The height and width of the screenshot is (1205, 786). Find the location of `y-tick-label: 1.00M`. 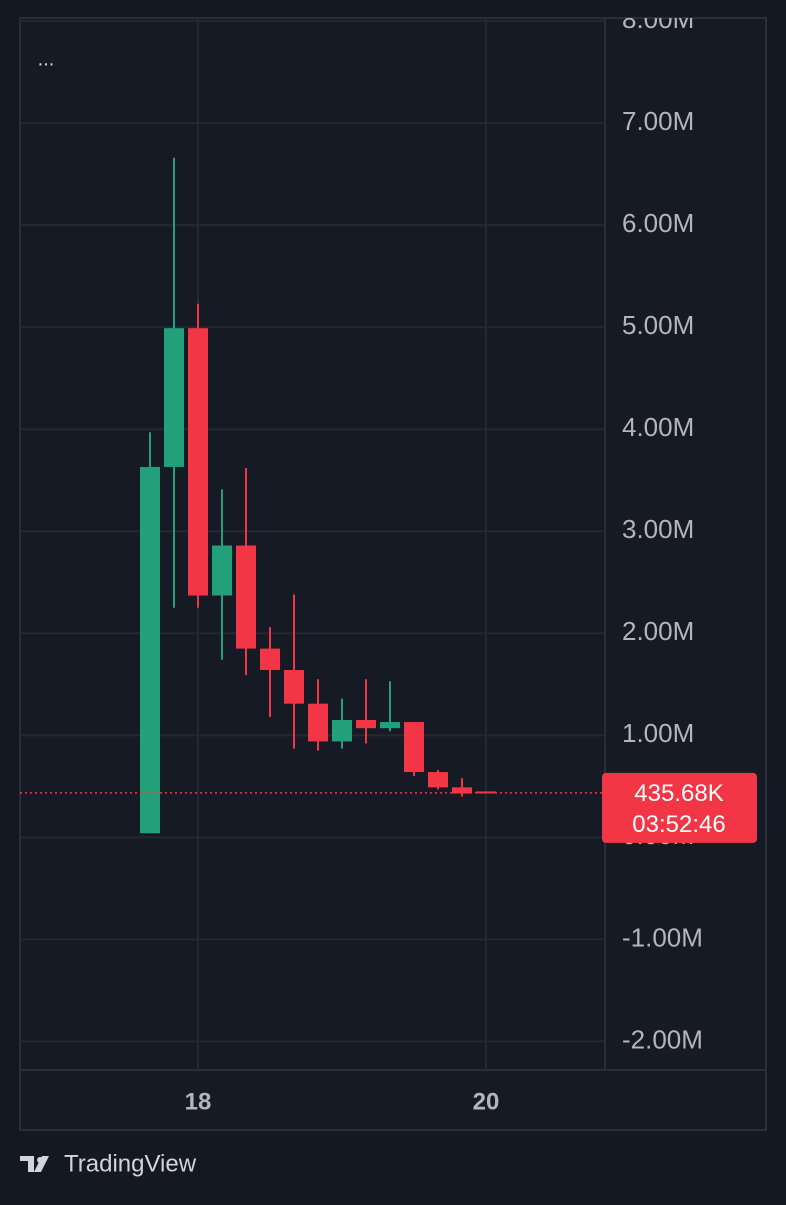

y-tick-label: 1.00M is located at coordinates (658, 733).